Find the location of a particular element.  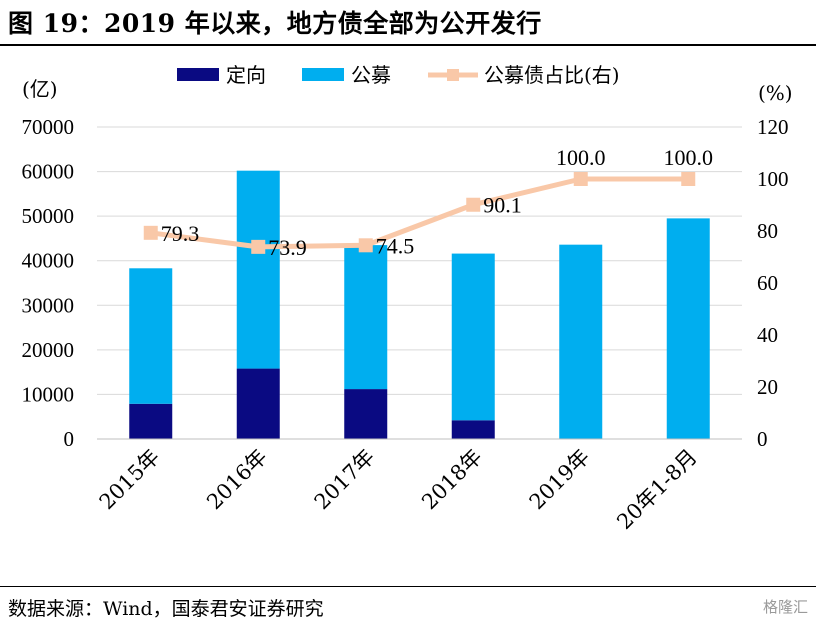

legend-label-public: 公募 is located at coordinates (371, 75).